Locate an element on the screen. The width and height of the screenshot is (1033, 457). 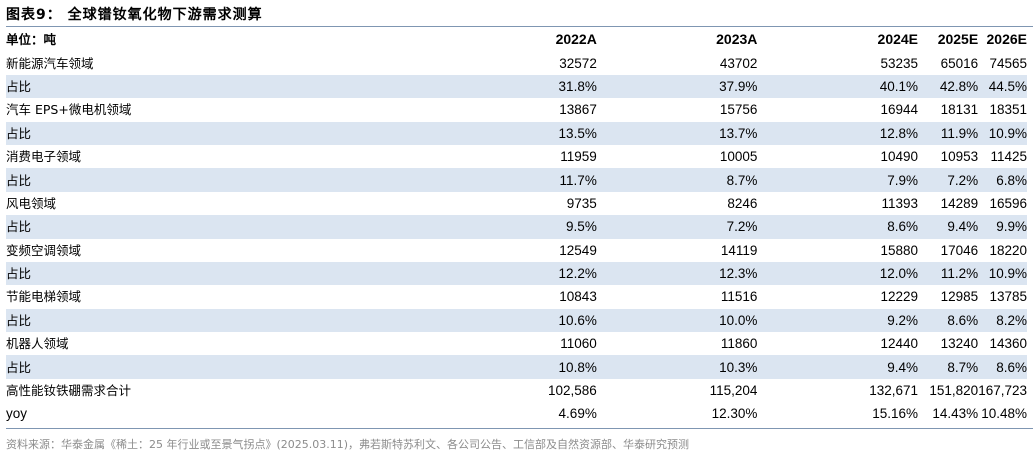
row-label: yoy is located at coordinates (17, 414).